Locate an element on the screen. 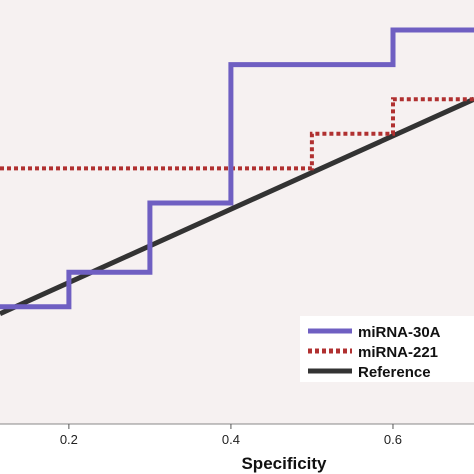 Image resolution: width=474 pixels, height=474 pixels. legend: miRNA-30A miRNA-221 Reference is located at coordinates (387, 349).